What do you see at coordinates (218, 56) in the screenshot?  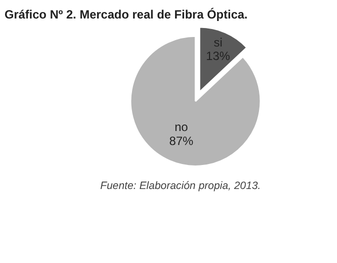 I see `data-label: 13%` at bounding box center [218, 56].